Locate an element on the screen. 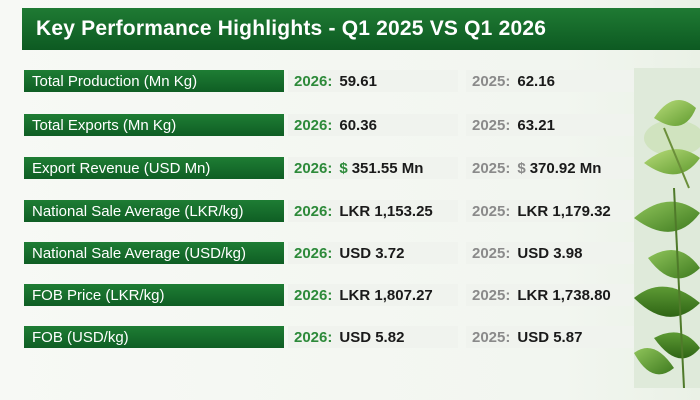  value-2025: USD 3.98 is located at coordinates (550, 253).